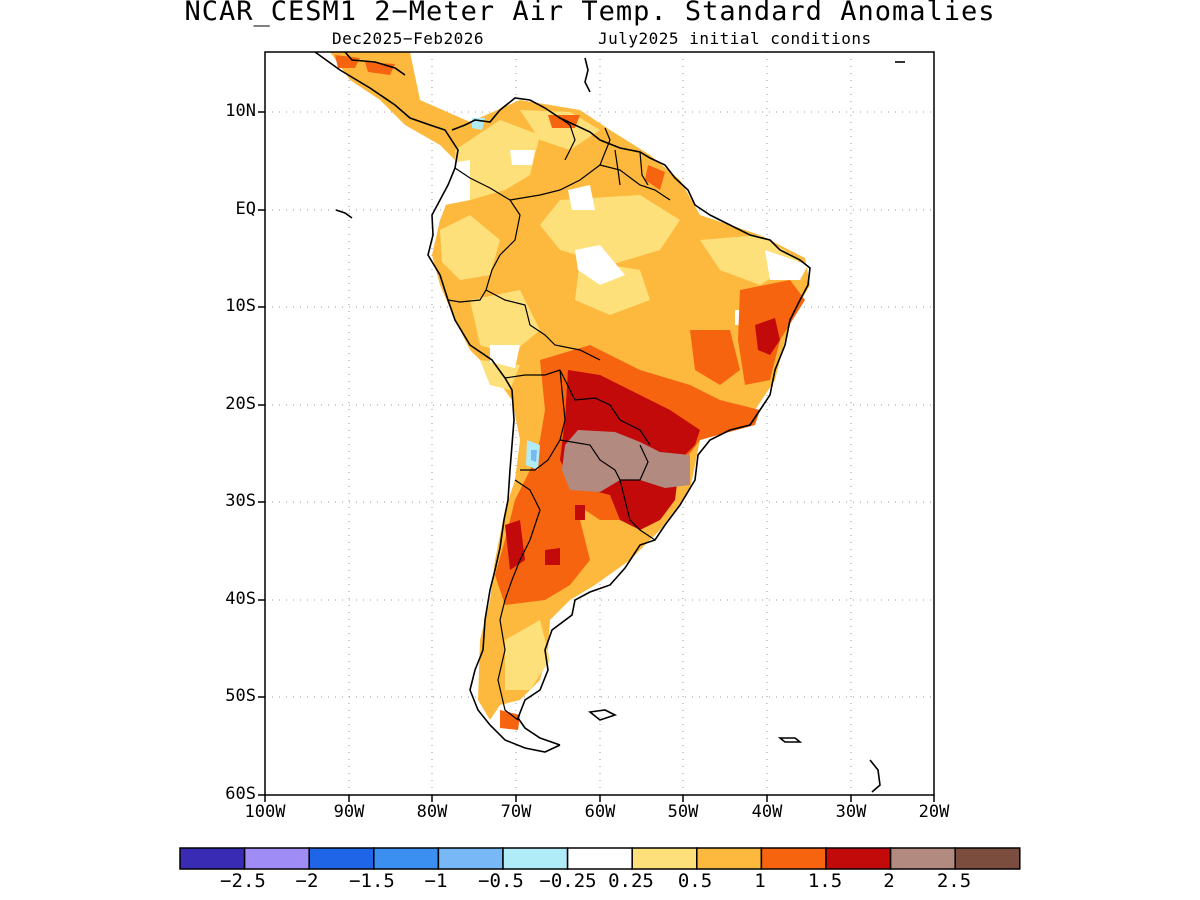 The height and width of the screenshot is (900, 1200). What do you see at coordinates (767, 812) in the screenshot?
I see `lon-label-40w: 40W` at bounding box center [767, 812].